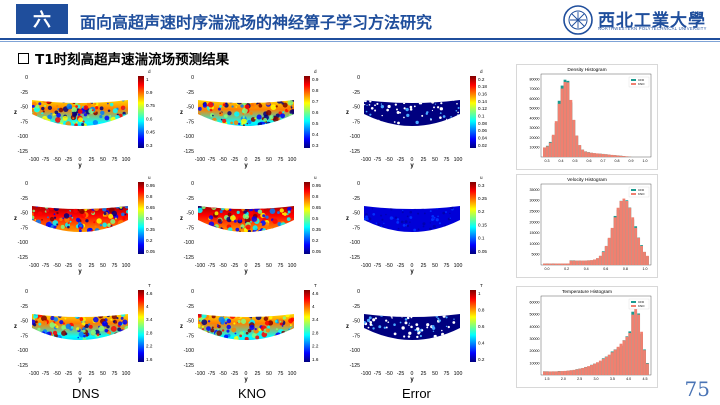 The width and height of the screenshot is (720, 405). Describe the element at coordinates (535, 190) in the screenshot. I see `histogram-y-tick: 35000` at that location.